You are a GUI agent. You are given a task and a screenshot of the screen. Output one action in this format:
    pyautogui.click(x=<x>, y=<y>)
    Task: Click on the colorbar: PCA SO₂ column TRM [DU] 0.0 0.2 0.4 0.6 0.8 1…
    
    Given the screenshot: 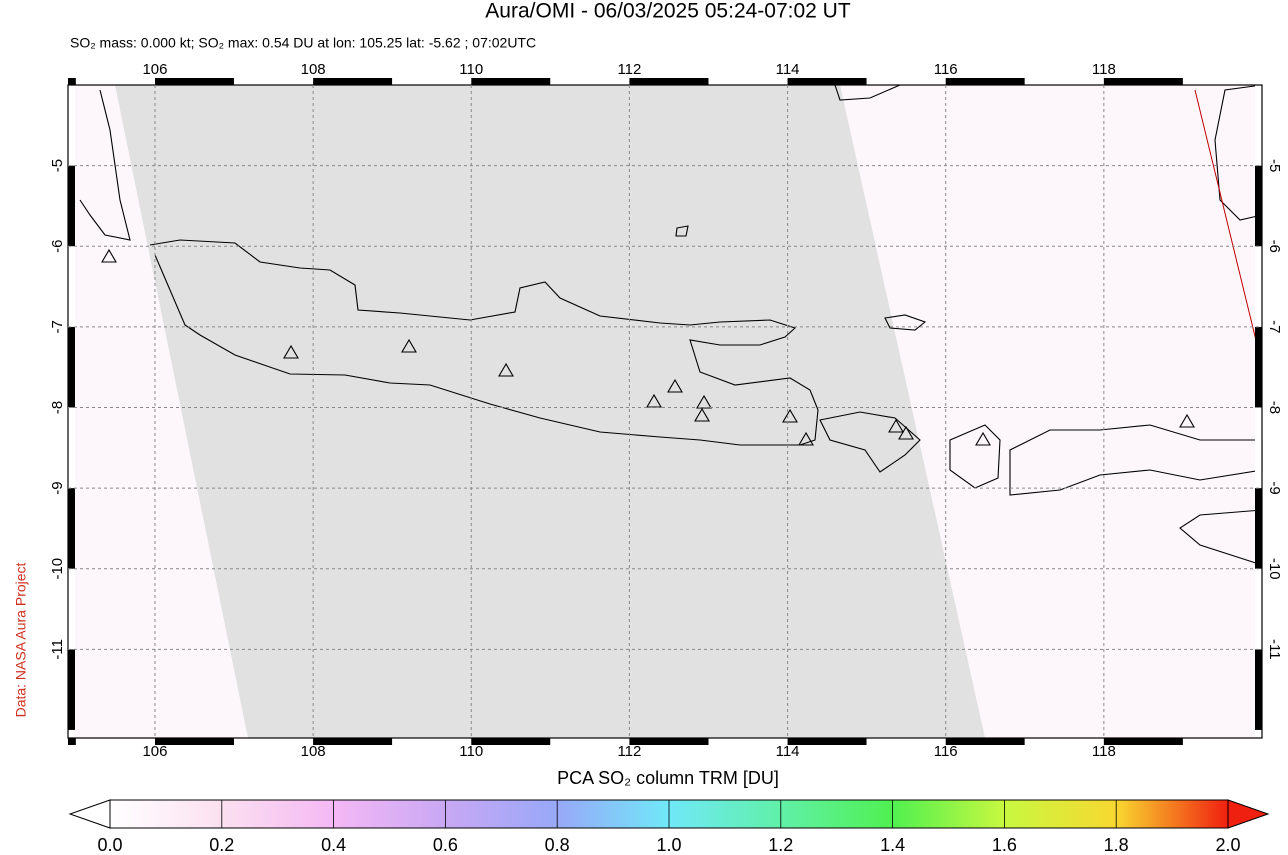 What is the action you would take?
    pyautogui.click(x=669, y=811)
    